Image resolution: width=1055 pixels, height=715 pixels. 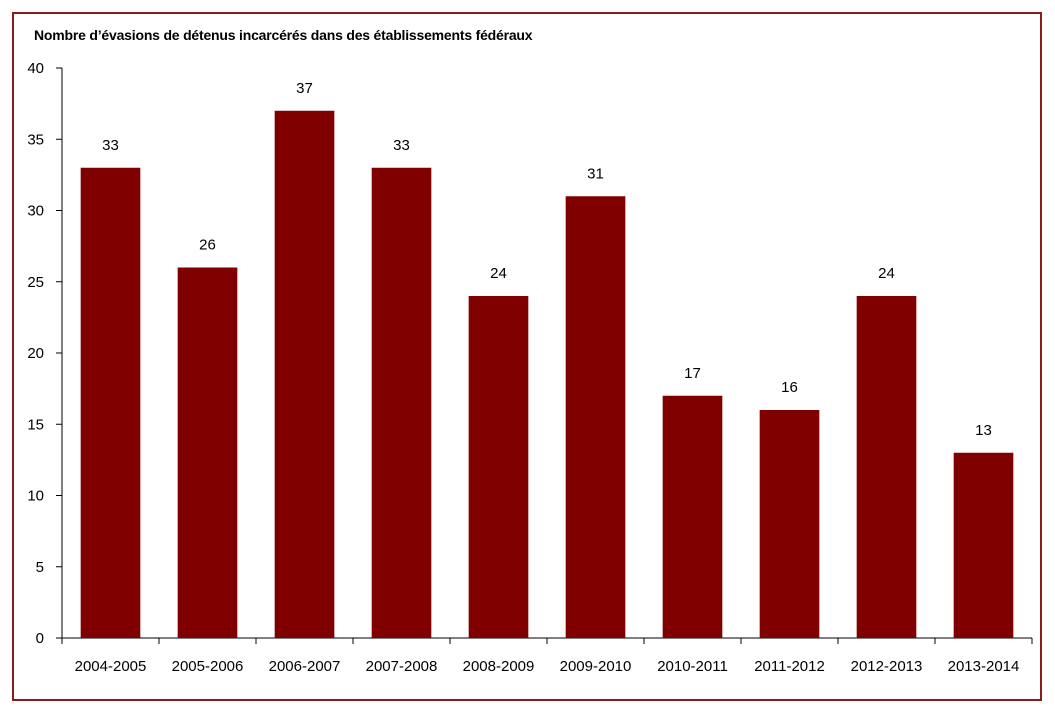 I want to click on y-tick-label: 40, so click(x=35, y=68).